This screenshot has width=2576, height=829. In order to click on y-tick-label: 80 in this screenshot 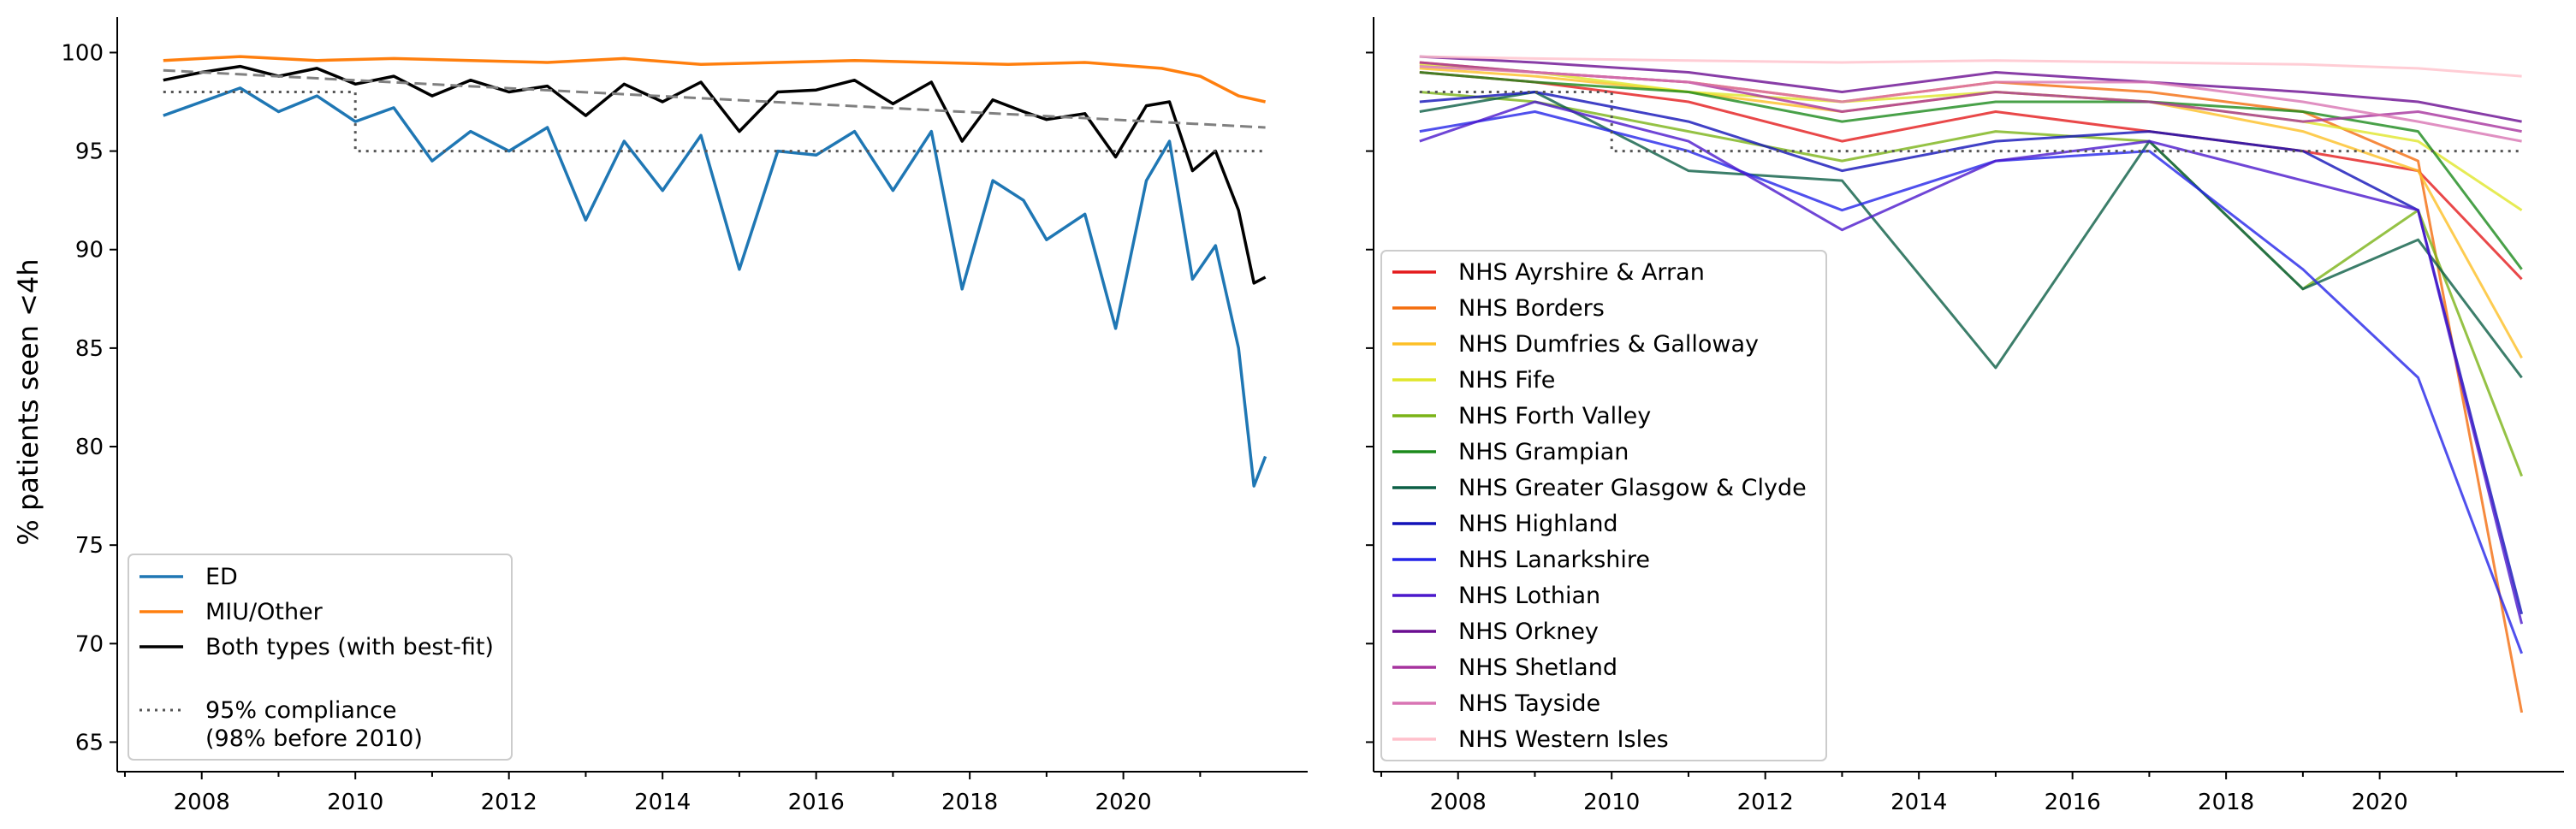, I will do `click(89, 447)`.